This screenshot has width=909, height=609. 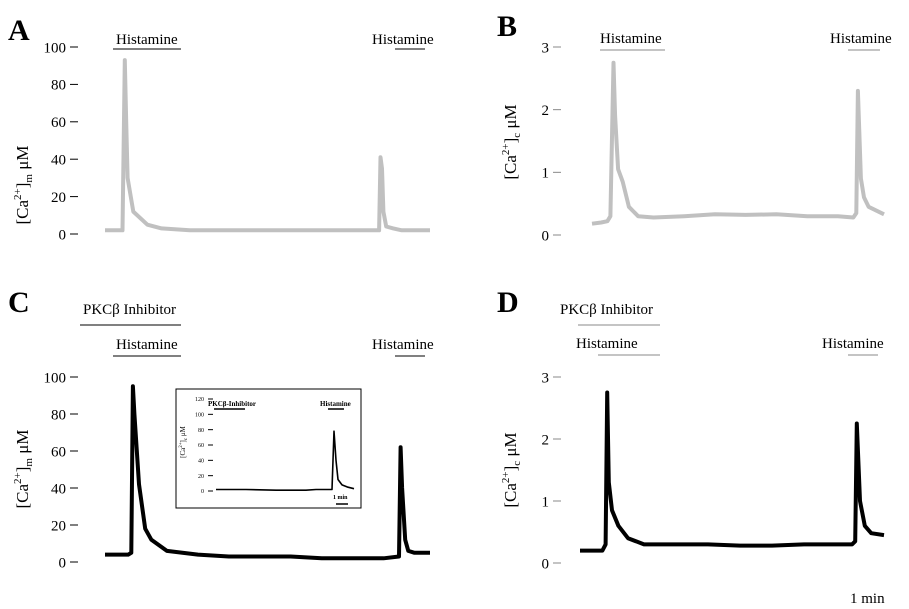 I want to click on inset-treatment-label: PKCβ-Inhibitor, so click(x=232, y=404).